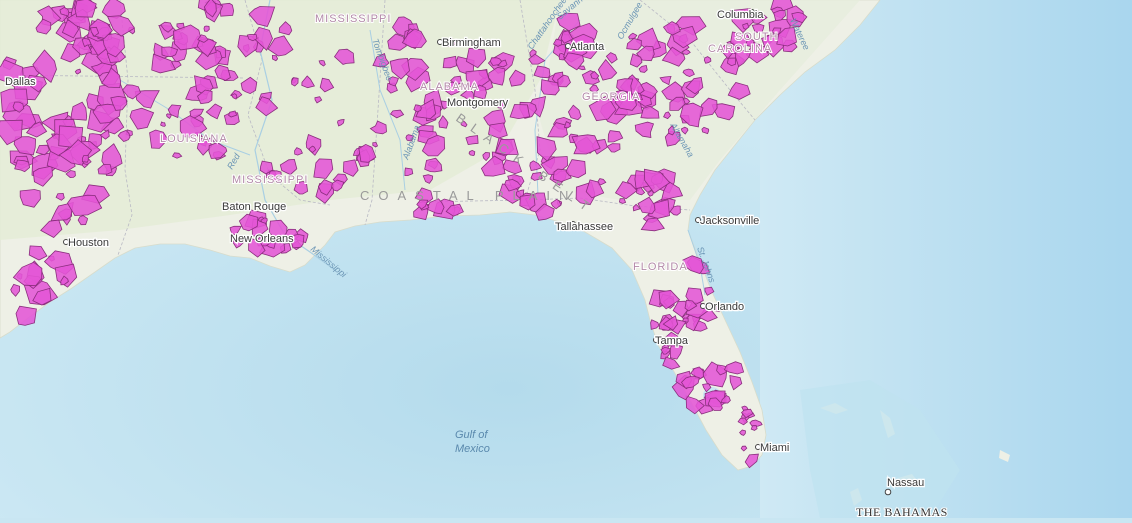 The image size is (1132, 523). I want to click on city-marker-nassau, so click(888, 492).